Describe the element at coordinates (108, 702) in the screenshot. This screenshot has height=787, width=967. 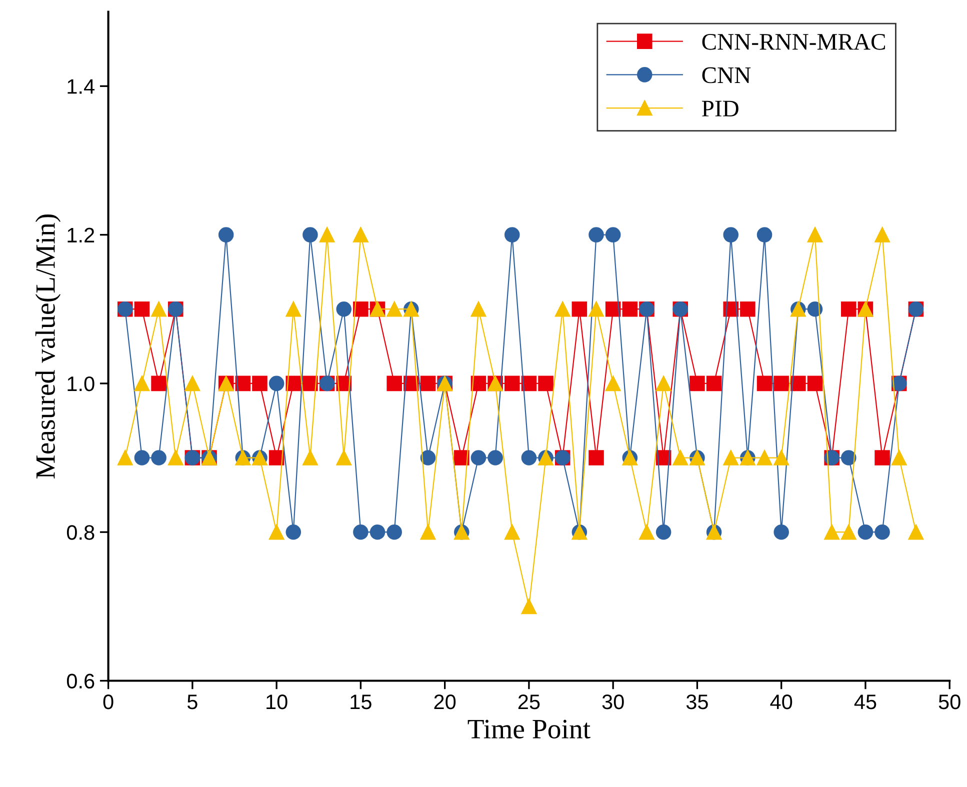
I see `x-tick-label: 0` at that location.